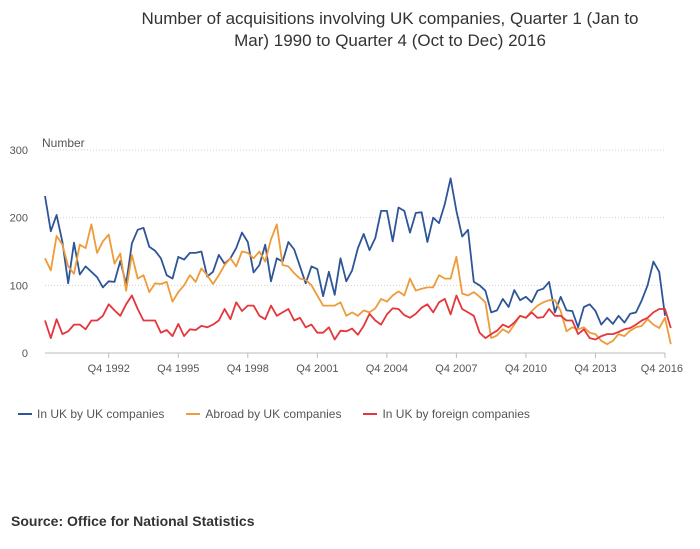  I want to click on legend-item-3: In UK by foreign companies, so click(446, 414).